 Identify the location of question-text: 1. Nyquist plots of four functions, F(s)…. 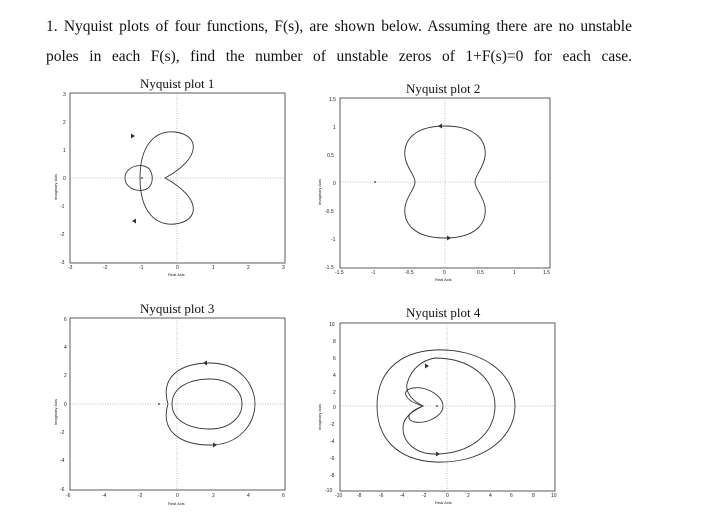
(339, 42).